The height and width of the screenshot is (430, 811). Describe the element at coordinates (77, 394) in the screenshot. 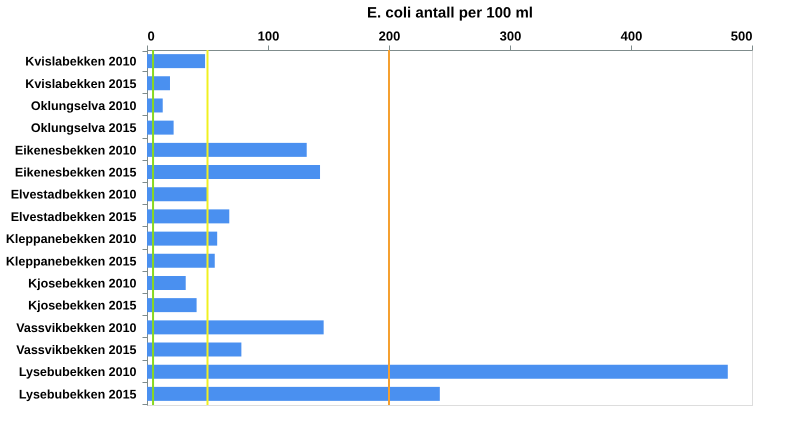

I see `y-tick-label: Lysebubekken 2015` at that location.